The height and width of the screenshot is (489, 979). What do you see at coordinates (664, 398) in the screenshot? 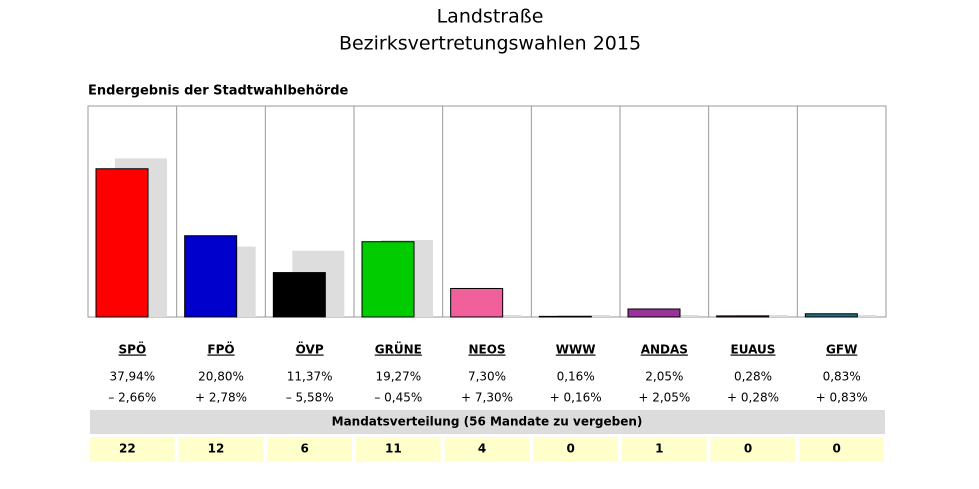
I see `change-label: + 2,05%` at bounding box center [664, 398].